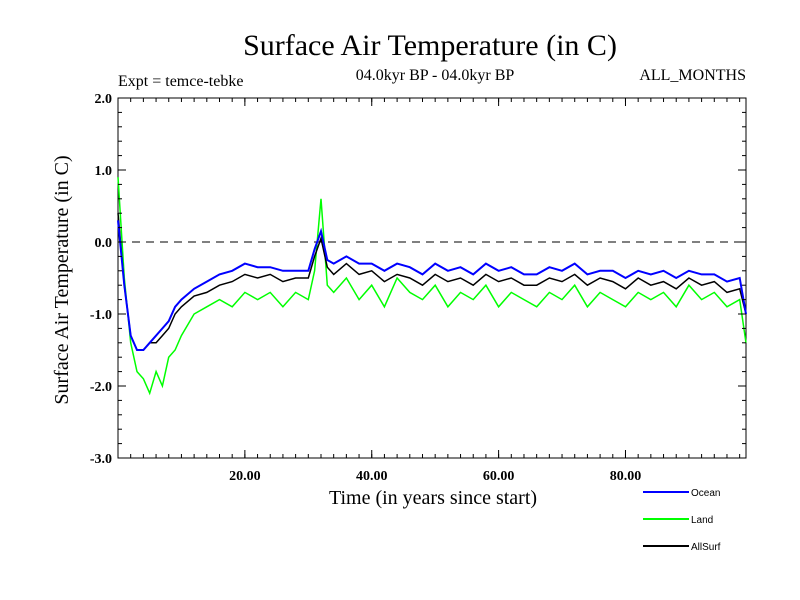 This screenshot has width=800, height=600. Describe the element at coordinates (101, 459) in the screenshot. I see `y-tick-label: -3.0` at that location.